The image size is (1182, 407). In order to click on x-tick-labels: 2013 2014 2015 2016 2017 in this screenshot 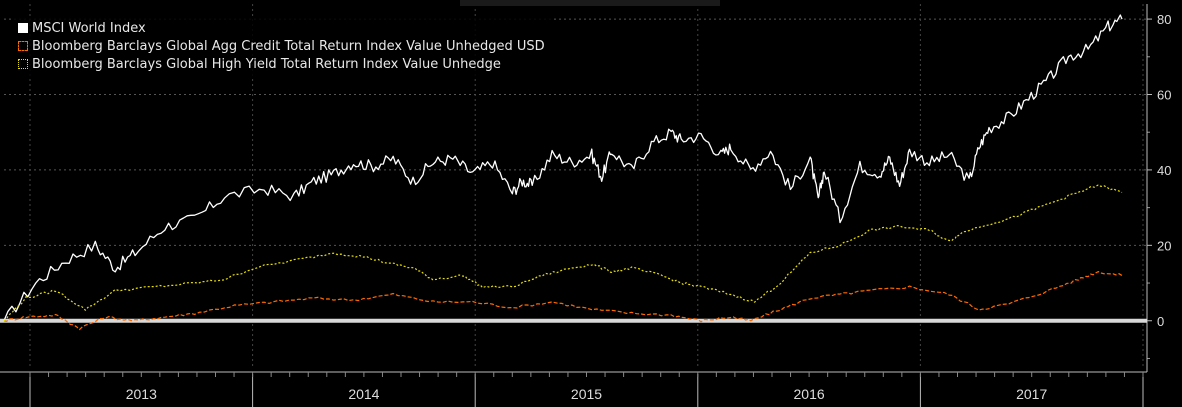, I will do `click(587, 394)`.